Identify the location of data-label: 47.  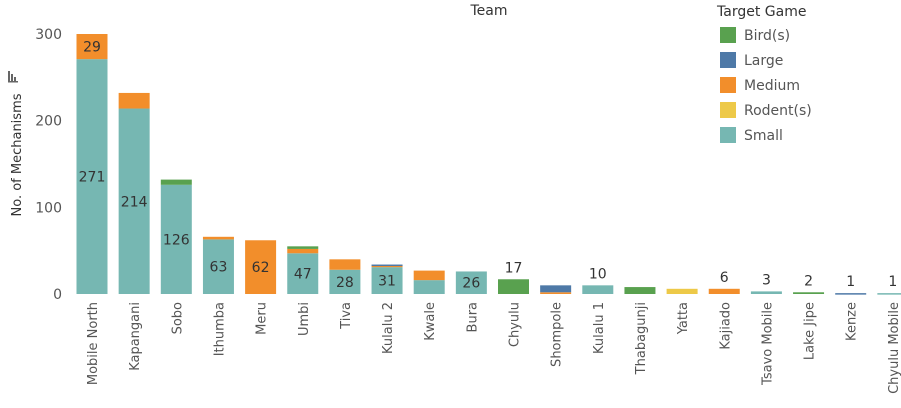
(303, 275).